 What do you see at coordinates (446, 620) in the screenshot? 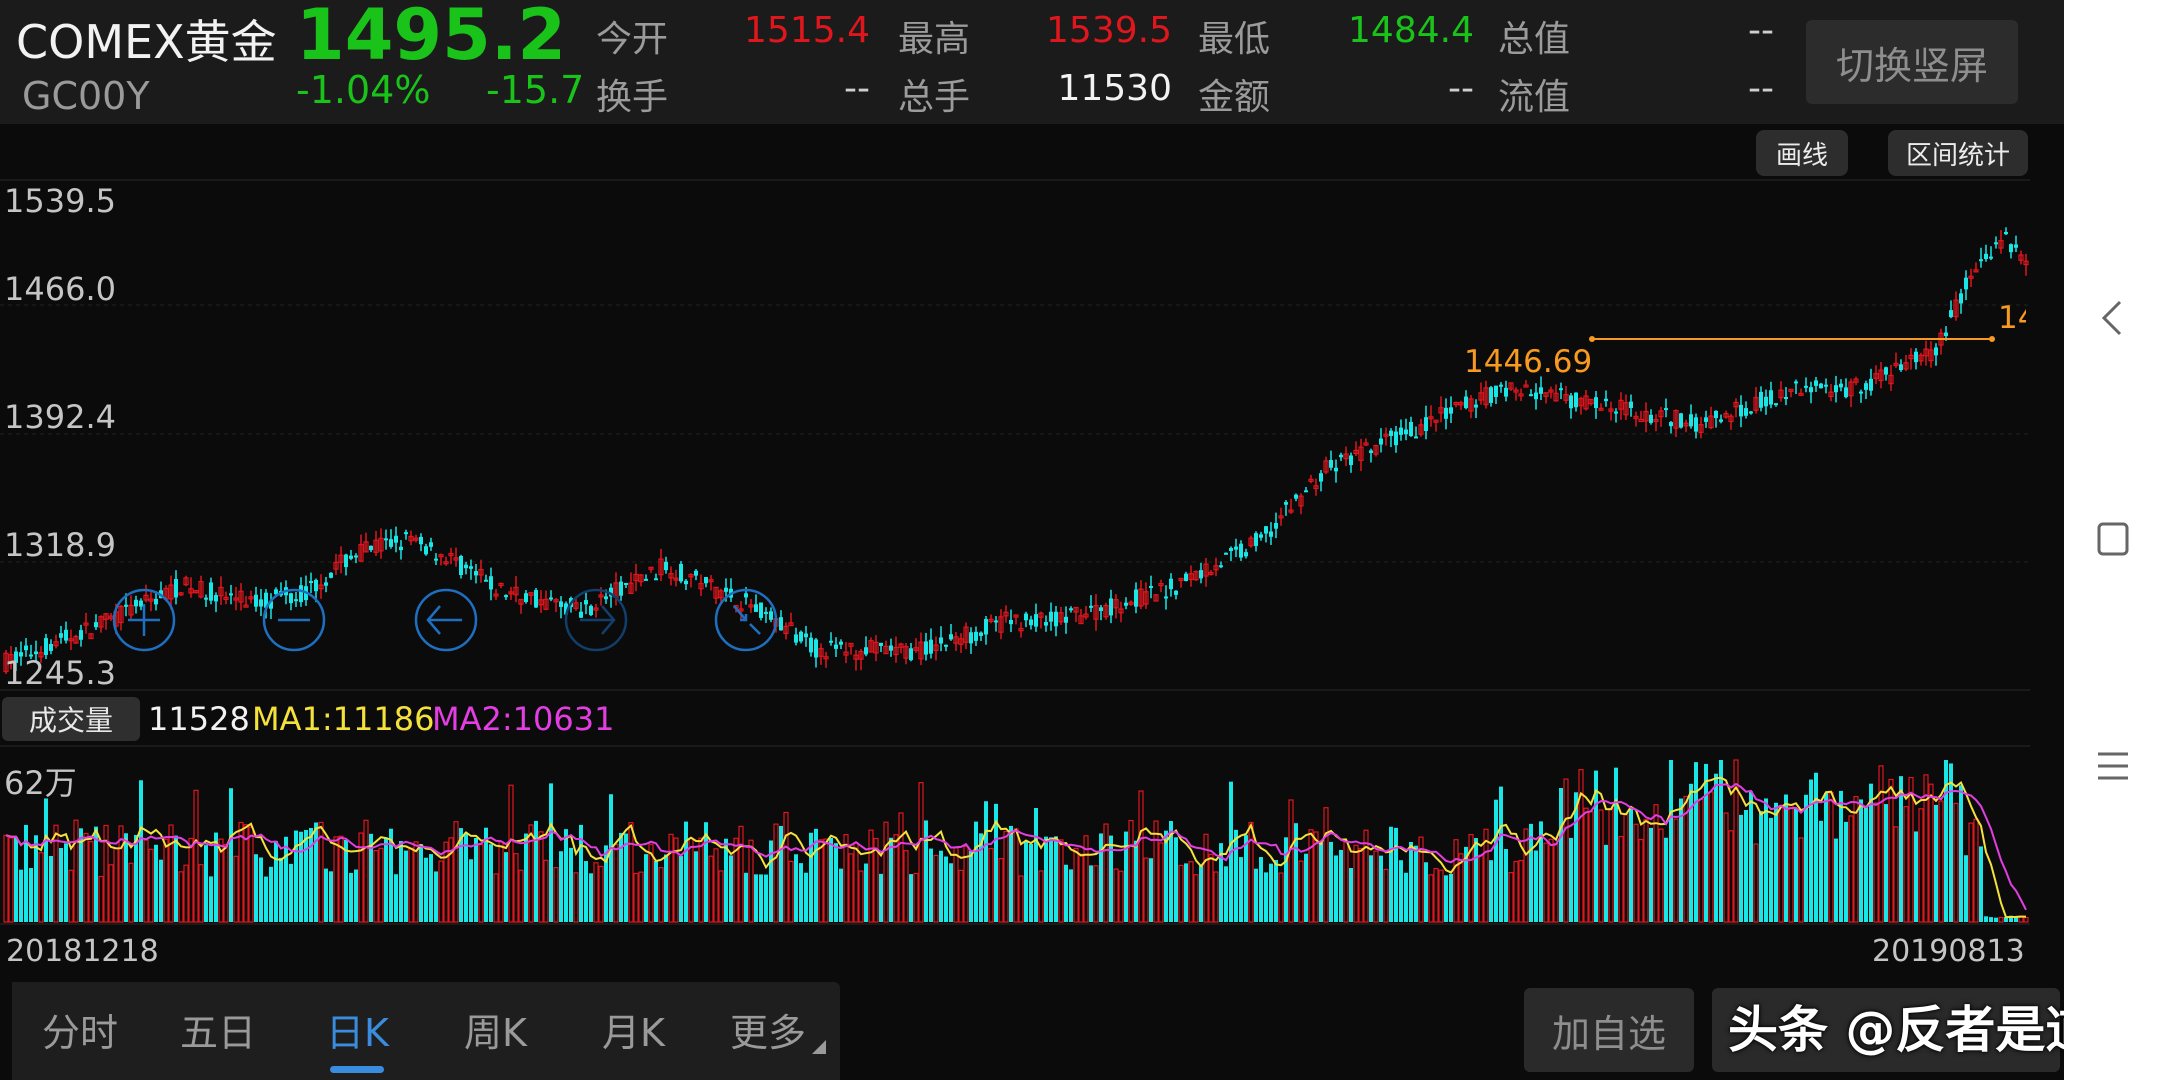
I see `arrow-left-icon` at bounding box center [446, 620].